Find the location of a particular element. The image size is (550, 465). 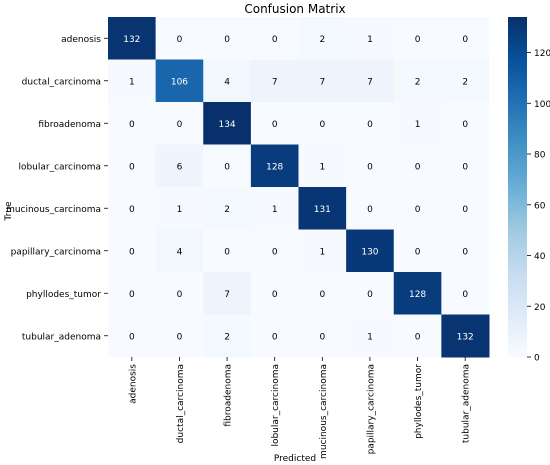

colorbar-tick-label: 60 is located at coordinates (540, 206).